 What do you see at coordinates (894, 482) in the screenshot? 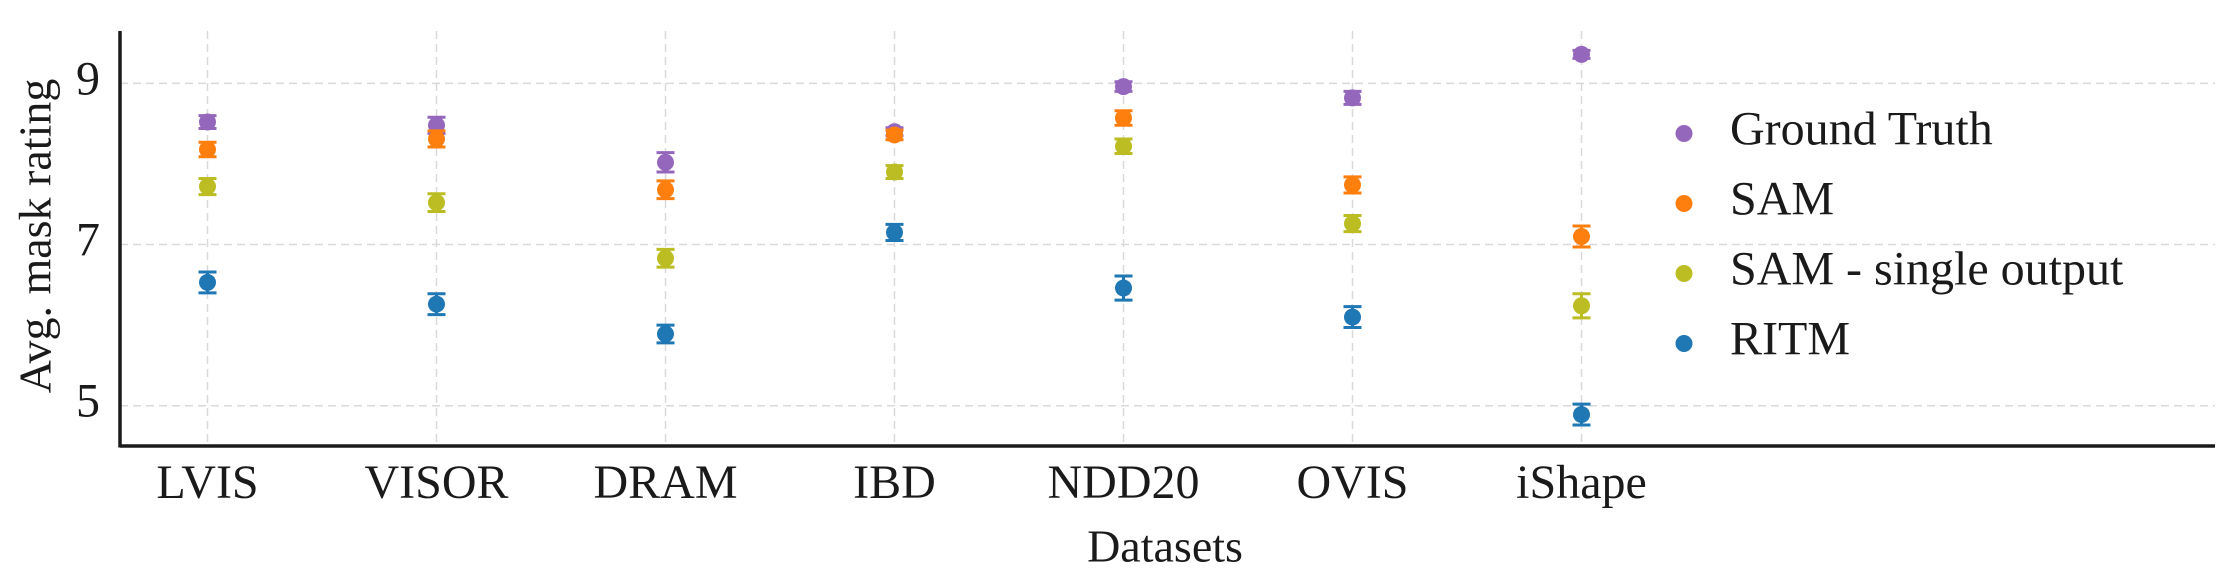
I see `x-tick-label: IBD` at bounding box center [894, 482].